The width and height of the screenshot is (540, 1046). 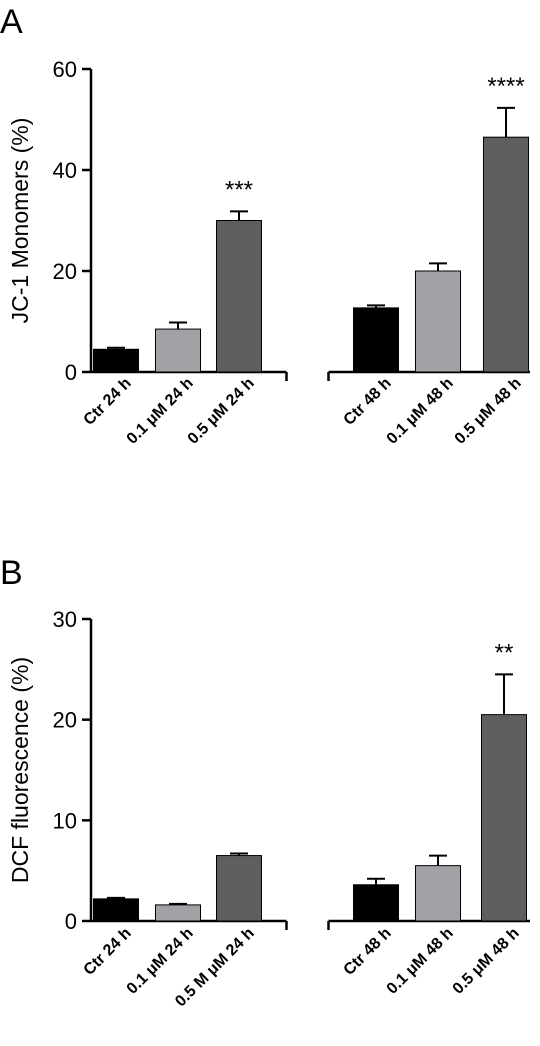 What do you see at coordinates (65, 69) in the screenshot?
I see `y-tick-label: 60` at bounding box center [65, 69].